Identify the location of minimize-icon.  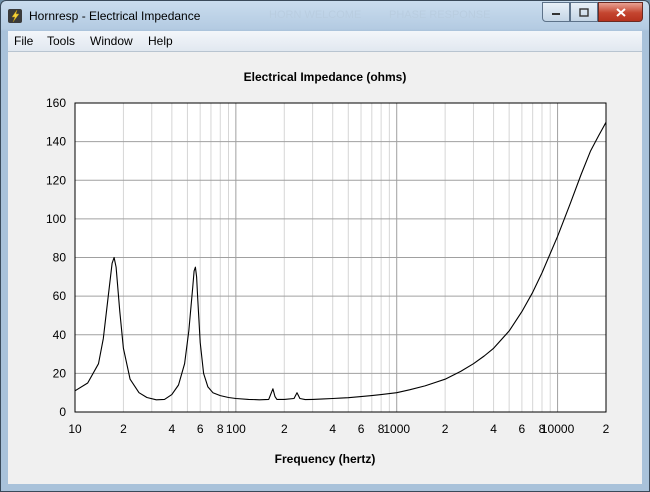
(556, 14).